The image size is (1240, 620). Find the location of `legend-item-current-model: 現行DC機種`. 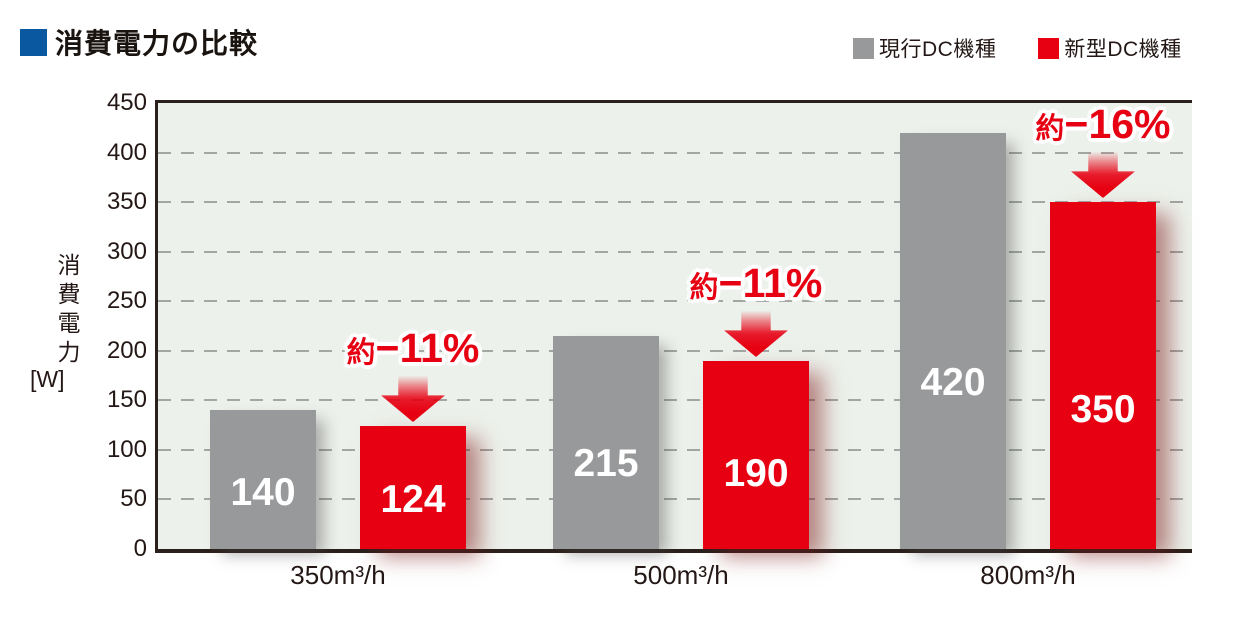

legend-item-current-model: 現行DC機種 is located at coordinates (924, 48).